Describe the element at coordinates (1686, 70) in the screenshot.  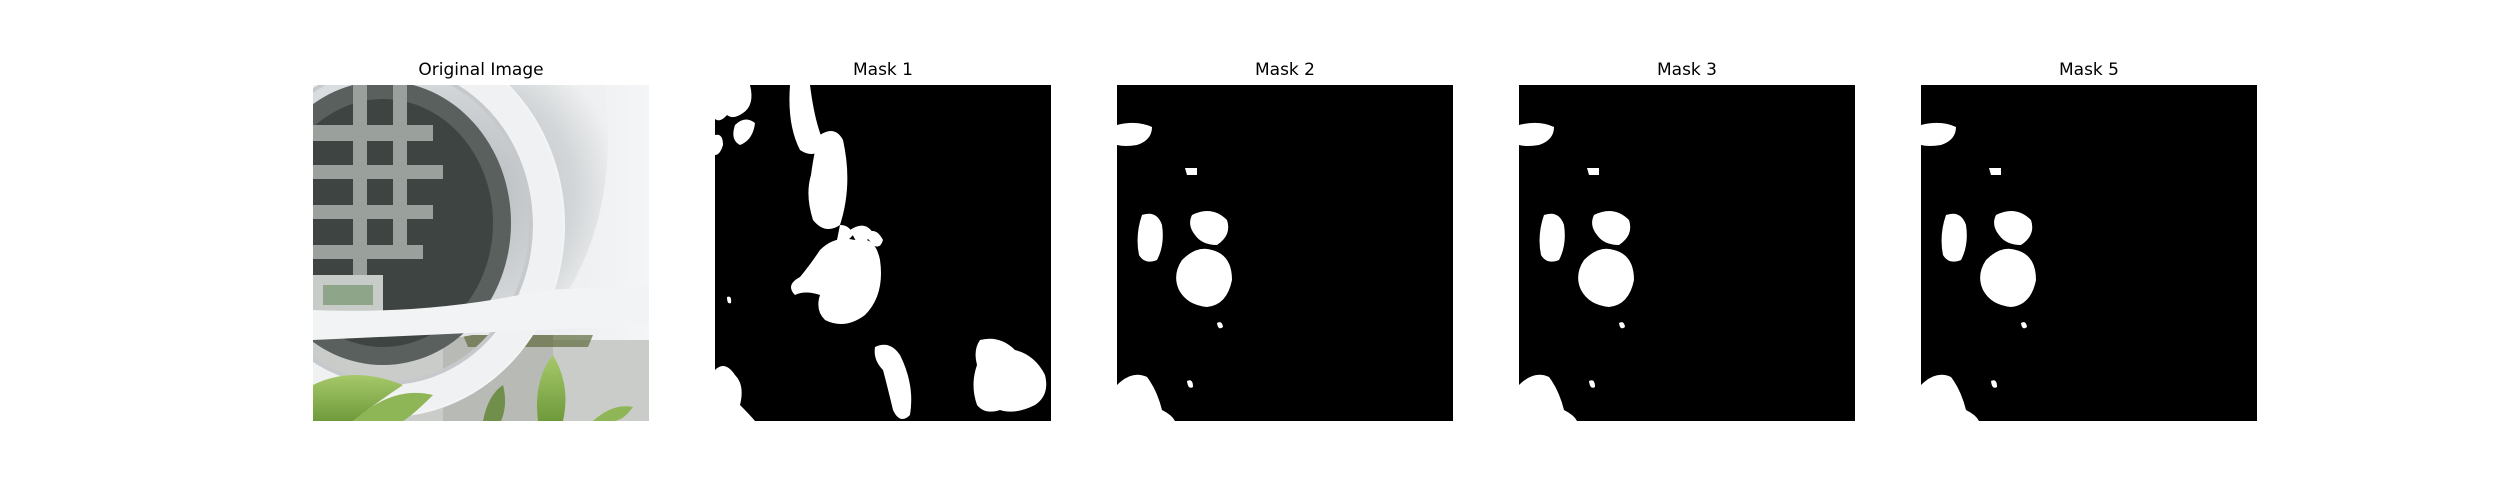
I see `panel-title-mask-3: Mask 3` at that location.